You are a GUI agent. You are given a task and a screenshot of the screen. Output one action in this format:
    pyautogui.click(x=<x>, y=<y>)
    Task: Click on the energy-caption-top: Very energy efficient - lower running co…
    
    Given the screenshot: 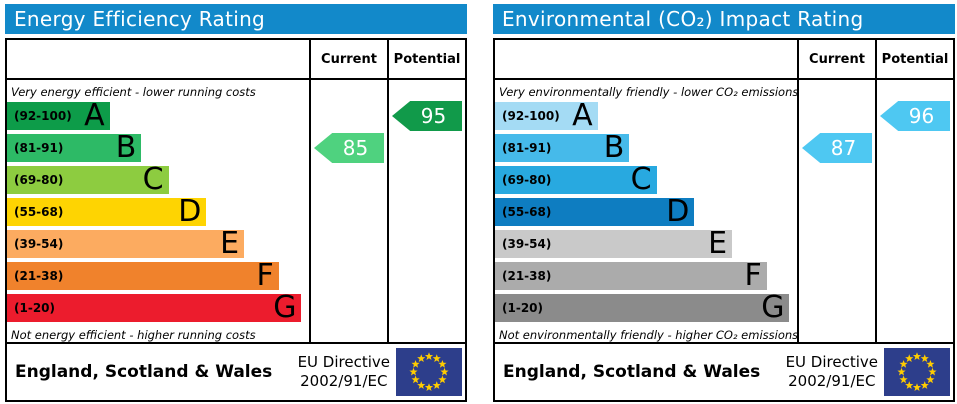 What is the action you would take?
    pyautogui.click(x=133, y=92)
    